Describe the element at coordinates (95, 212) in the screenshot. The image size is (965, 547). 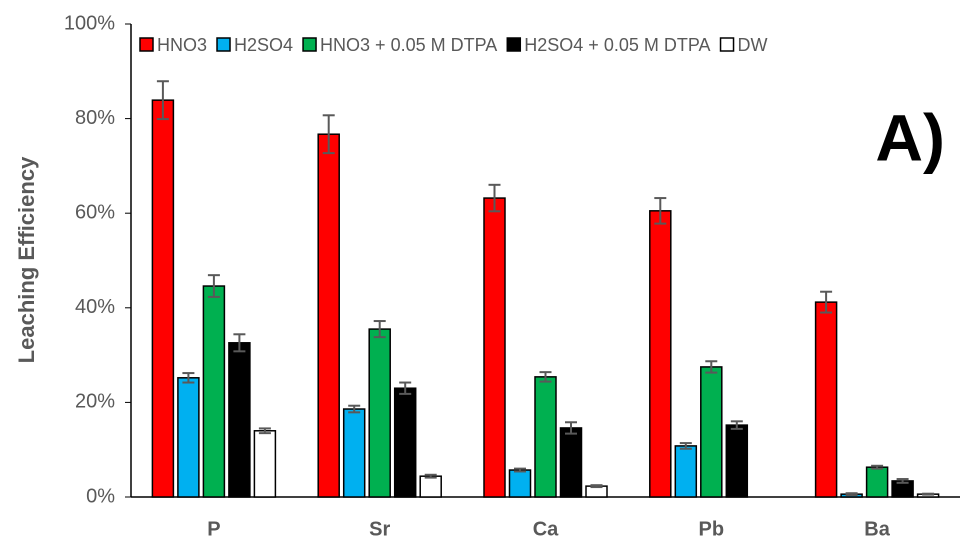
I see `y-tick-label: 60%` at that location.